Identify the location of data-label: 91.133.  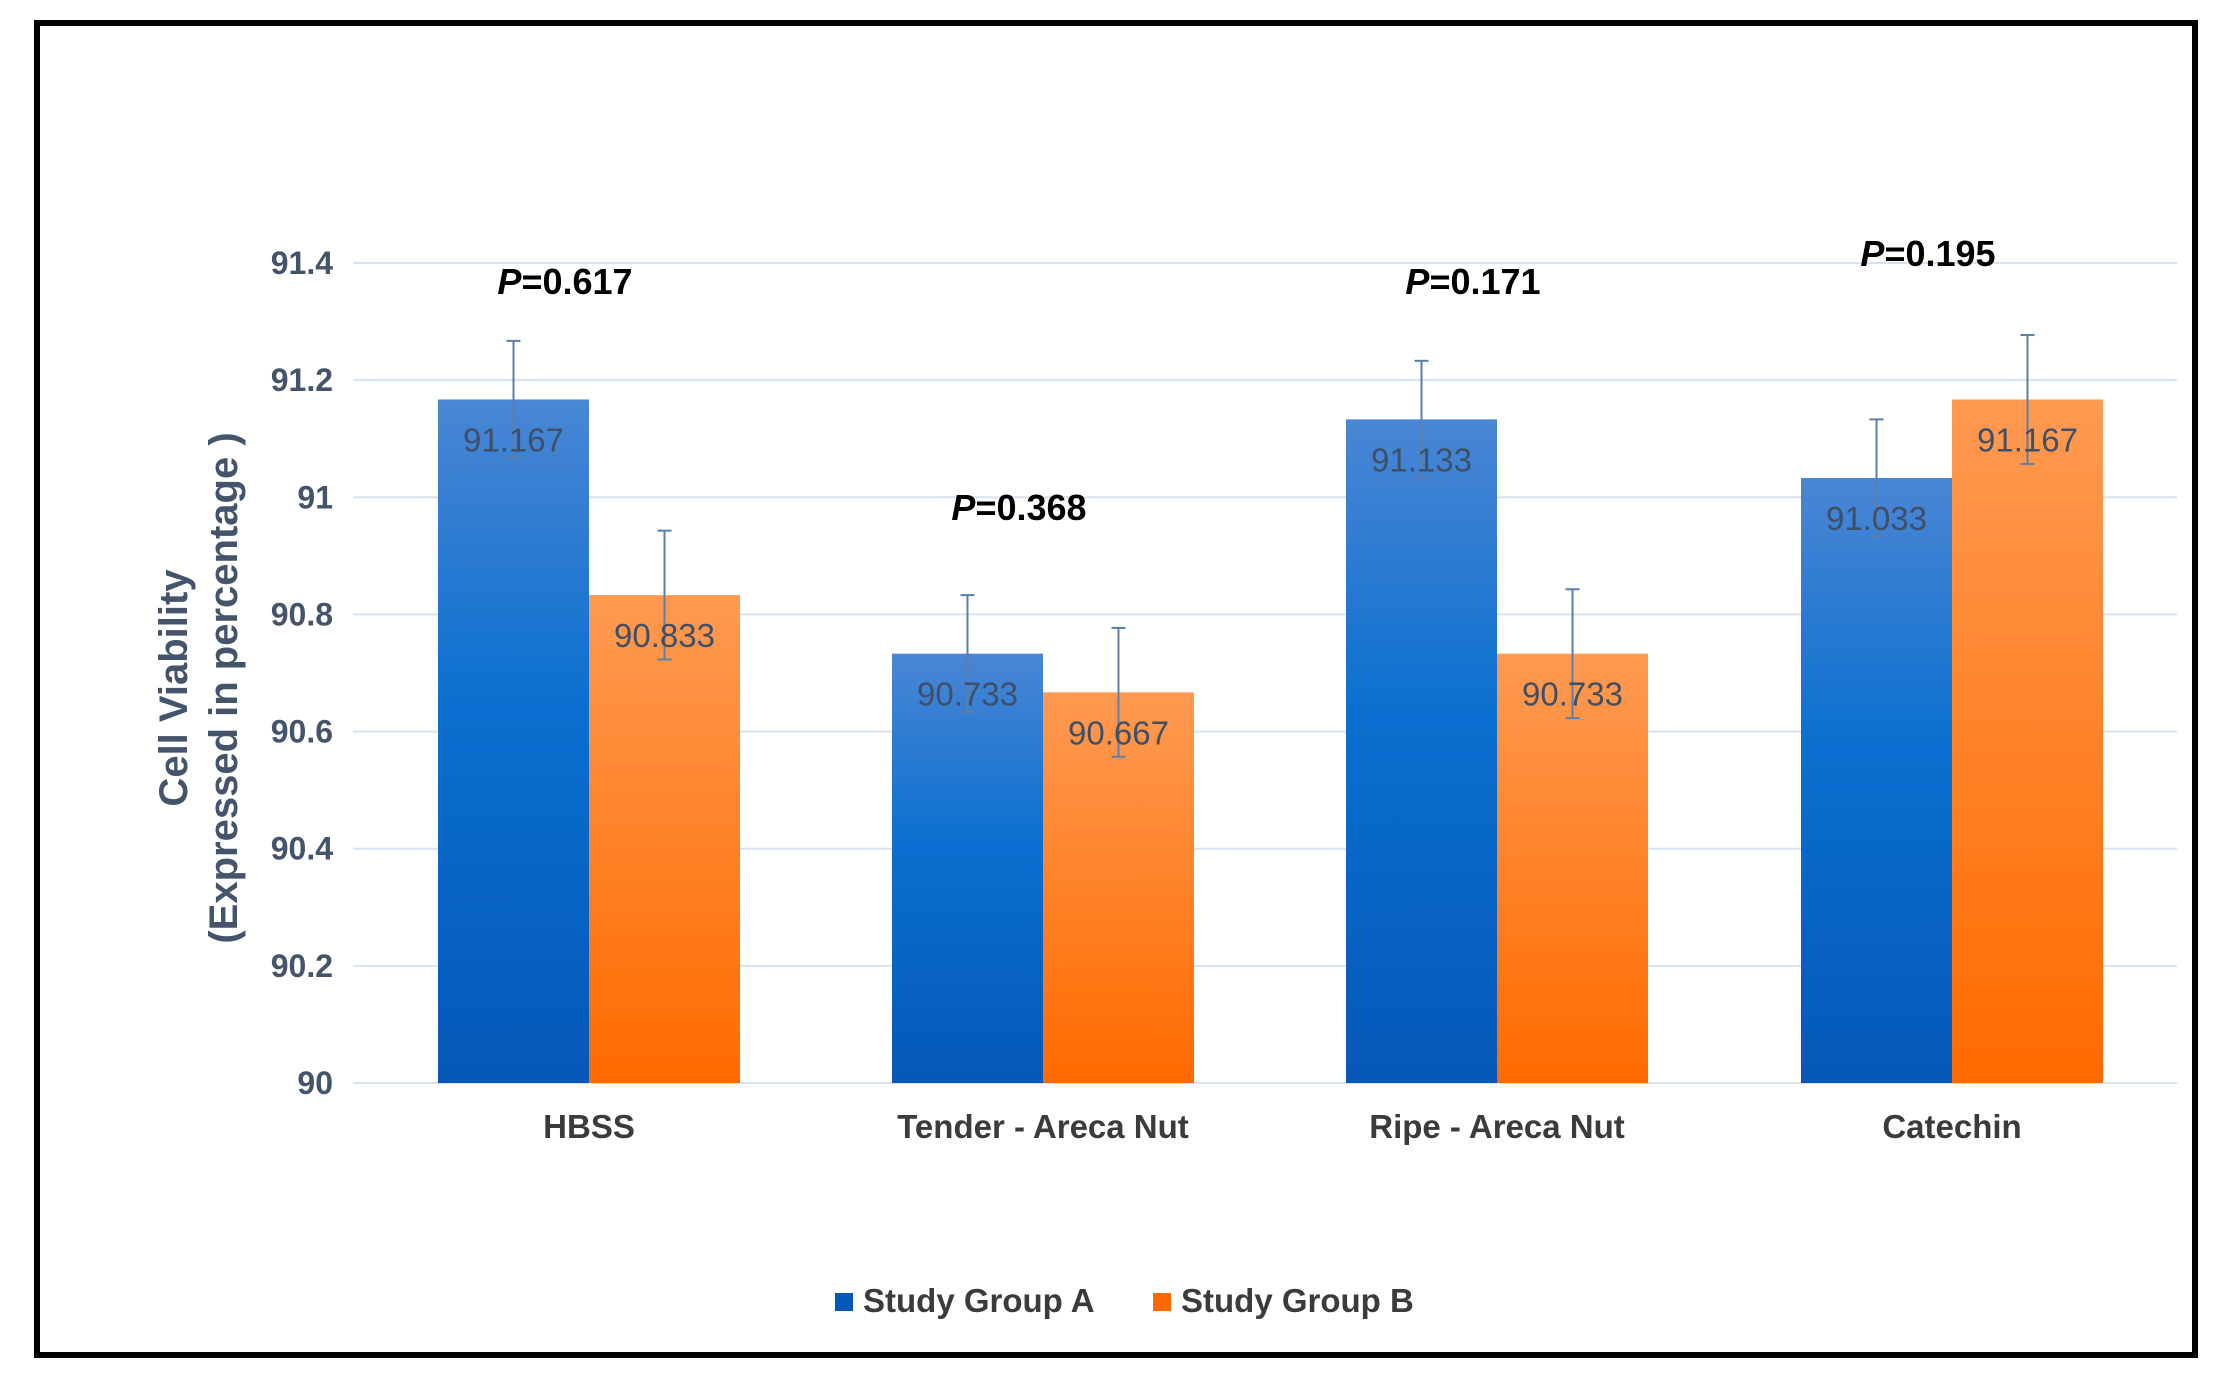
(1421, 459).